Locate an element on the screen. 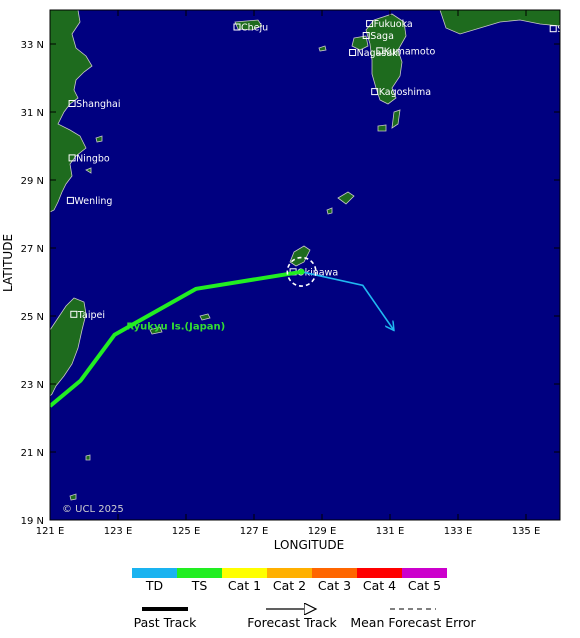 The height and width of the screenshot is (638, 580). past-track-line is located at coordinates (176, 338).